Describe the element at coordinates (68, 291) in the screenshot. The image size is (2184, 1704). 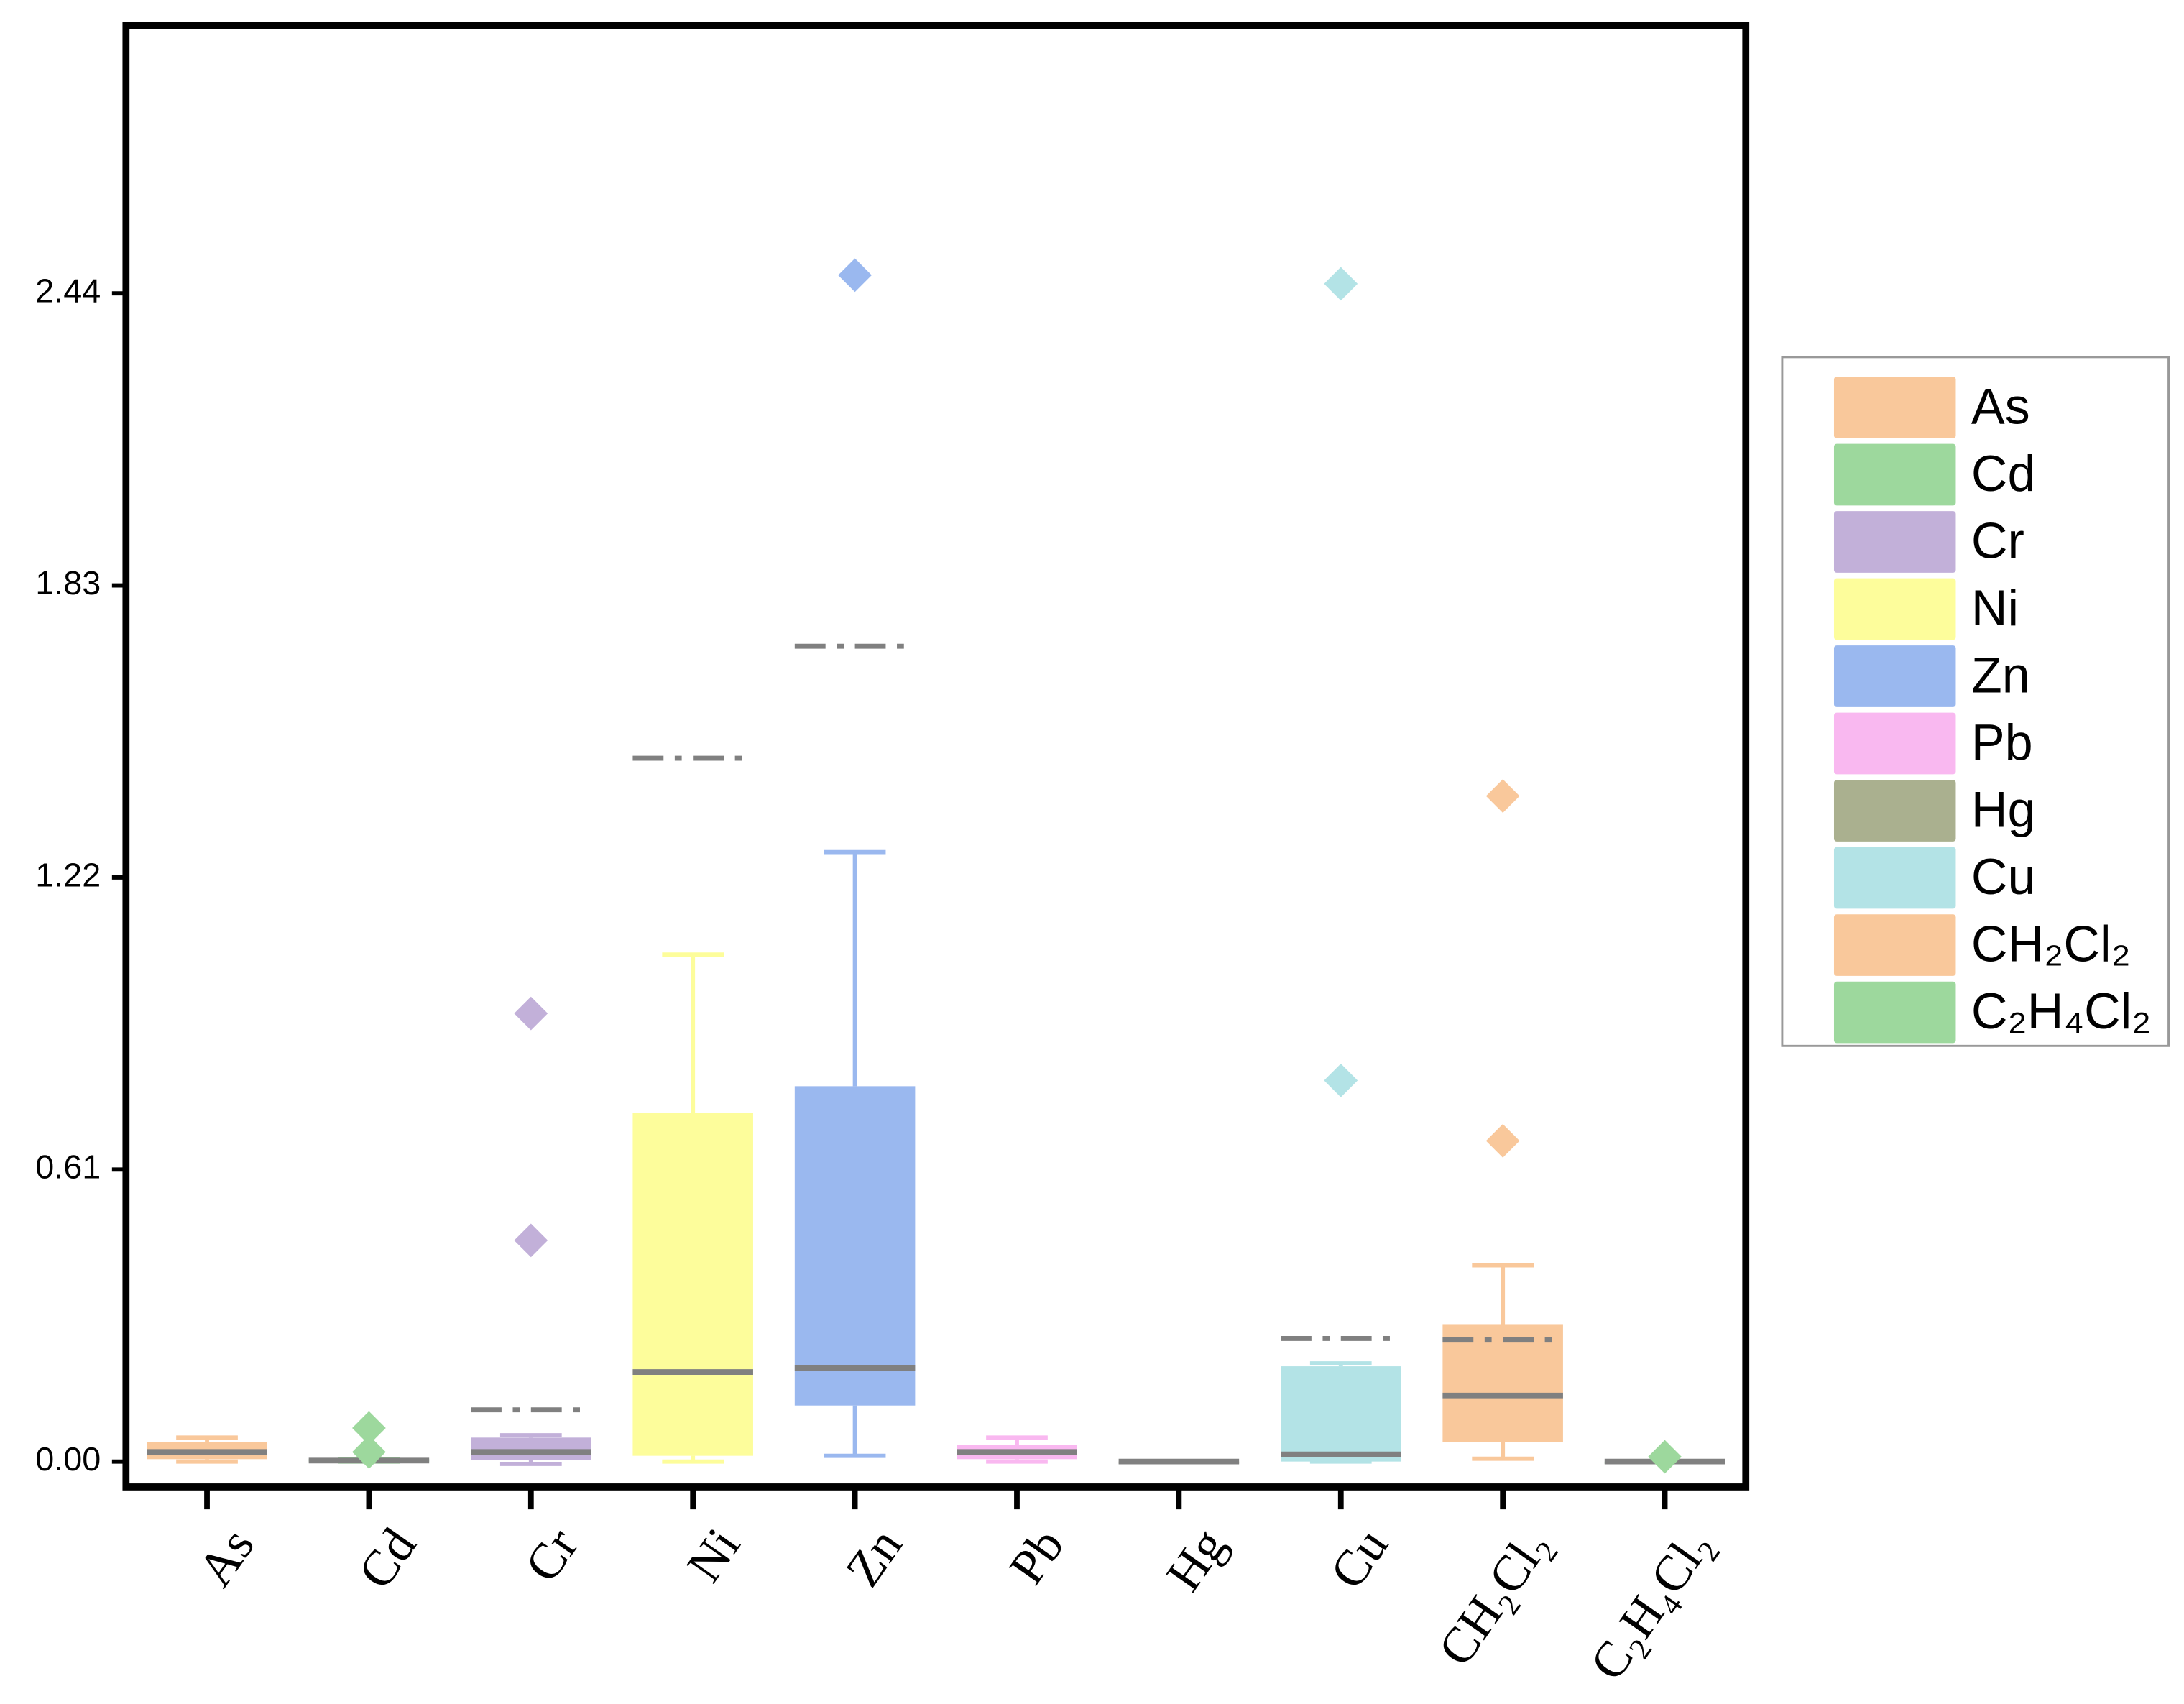
I see `y-tick-label: 2.44` at that location.